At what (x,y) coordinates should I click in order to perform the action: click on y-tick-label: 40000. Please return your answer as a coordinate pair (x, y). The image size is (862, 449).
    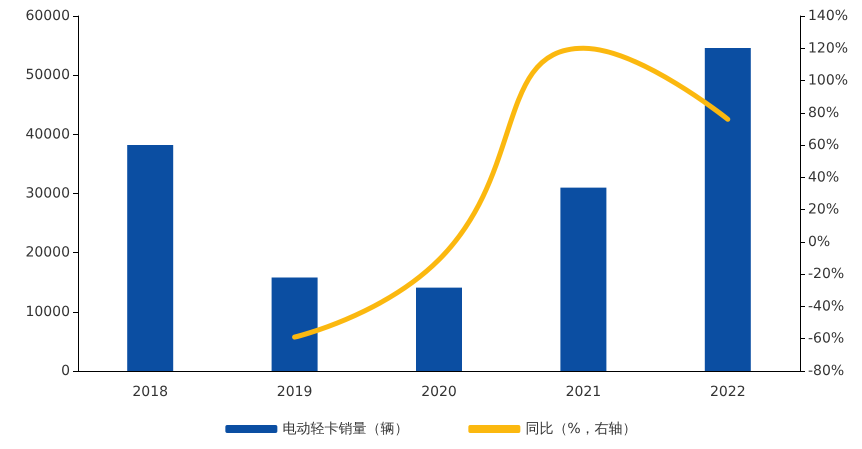
    Looking at the image, I should click on (47, 134).